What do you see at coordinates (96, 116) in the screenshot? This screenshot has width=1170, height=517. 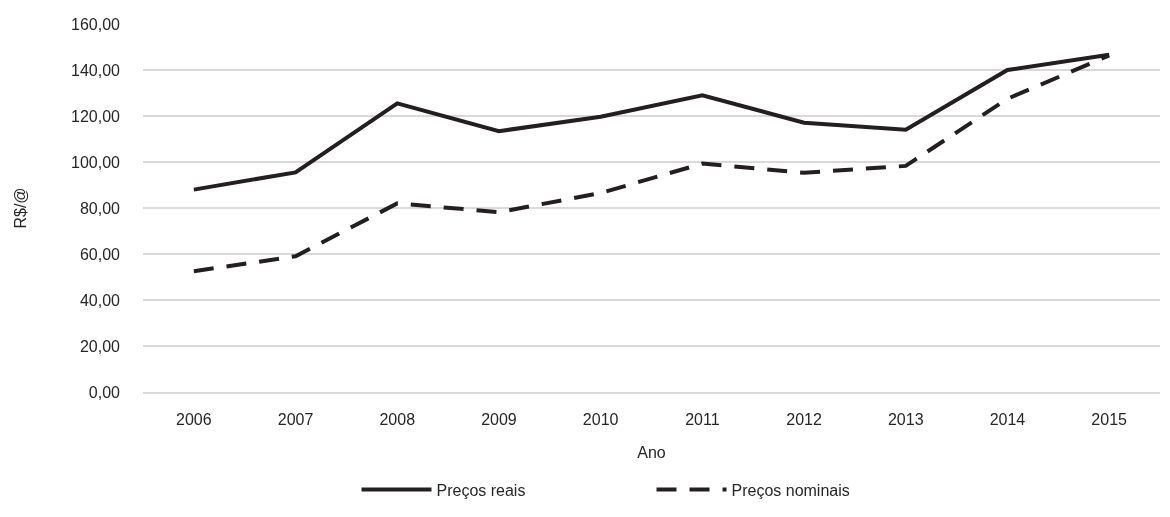 I see `y-tick-label: 120,00` at bounding box center [96, 116].